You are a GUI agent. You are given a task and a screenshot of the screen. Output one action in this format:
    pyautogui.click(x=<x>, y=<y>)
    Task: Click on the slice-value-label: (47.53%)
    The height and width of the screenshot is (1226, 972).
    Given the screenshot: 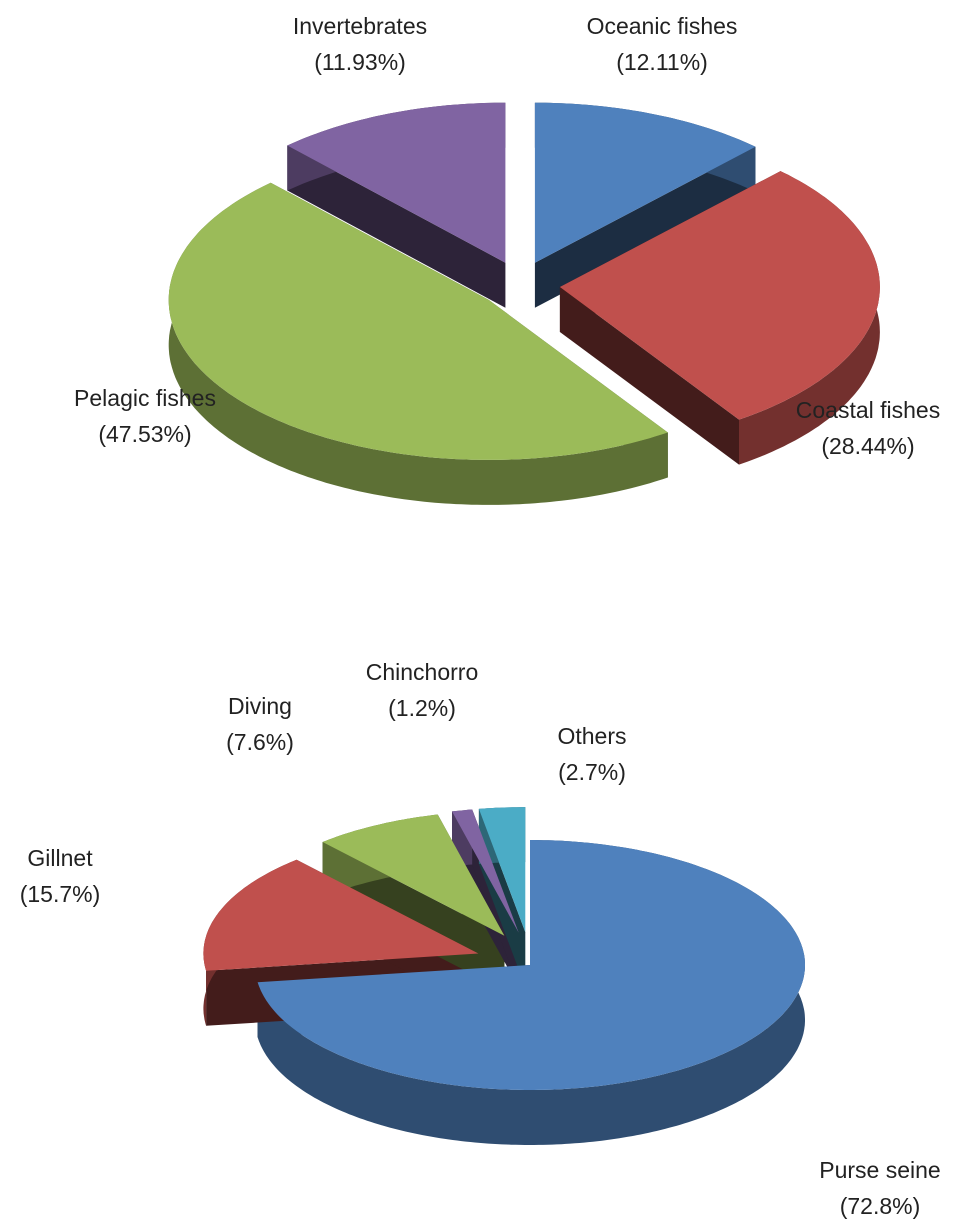 What is the action you would take?
    pyautogui.click(x=144, y=434)
    